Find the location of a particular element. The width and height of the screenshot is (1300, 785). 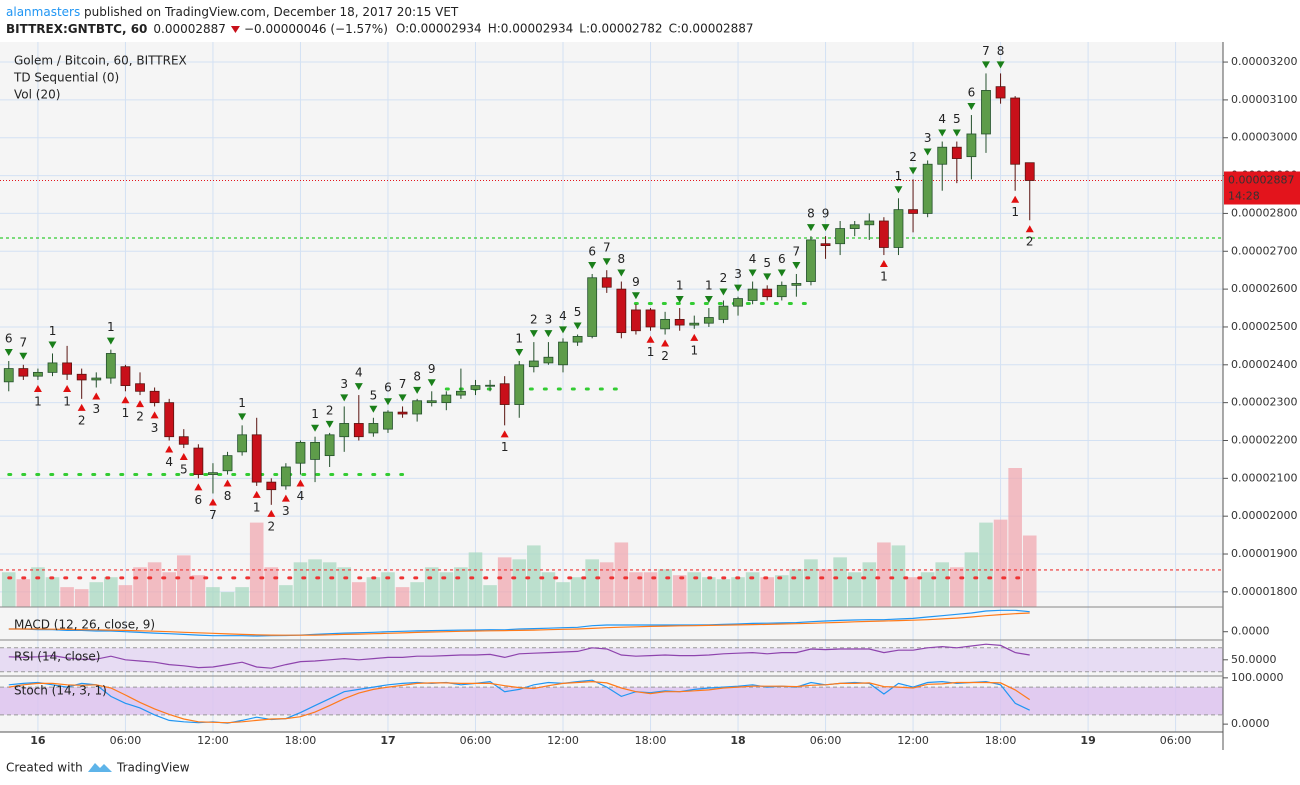

ohlc-label: O: is located at coordinates (402, 29).